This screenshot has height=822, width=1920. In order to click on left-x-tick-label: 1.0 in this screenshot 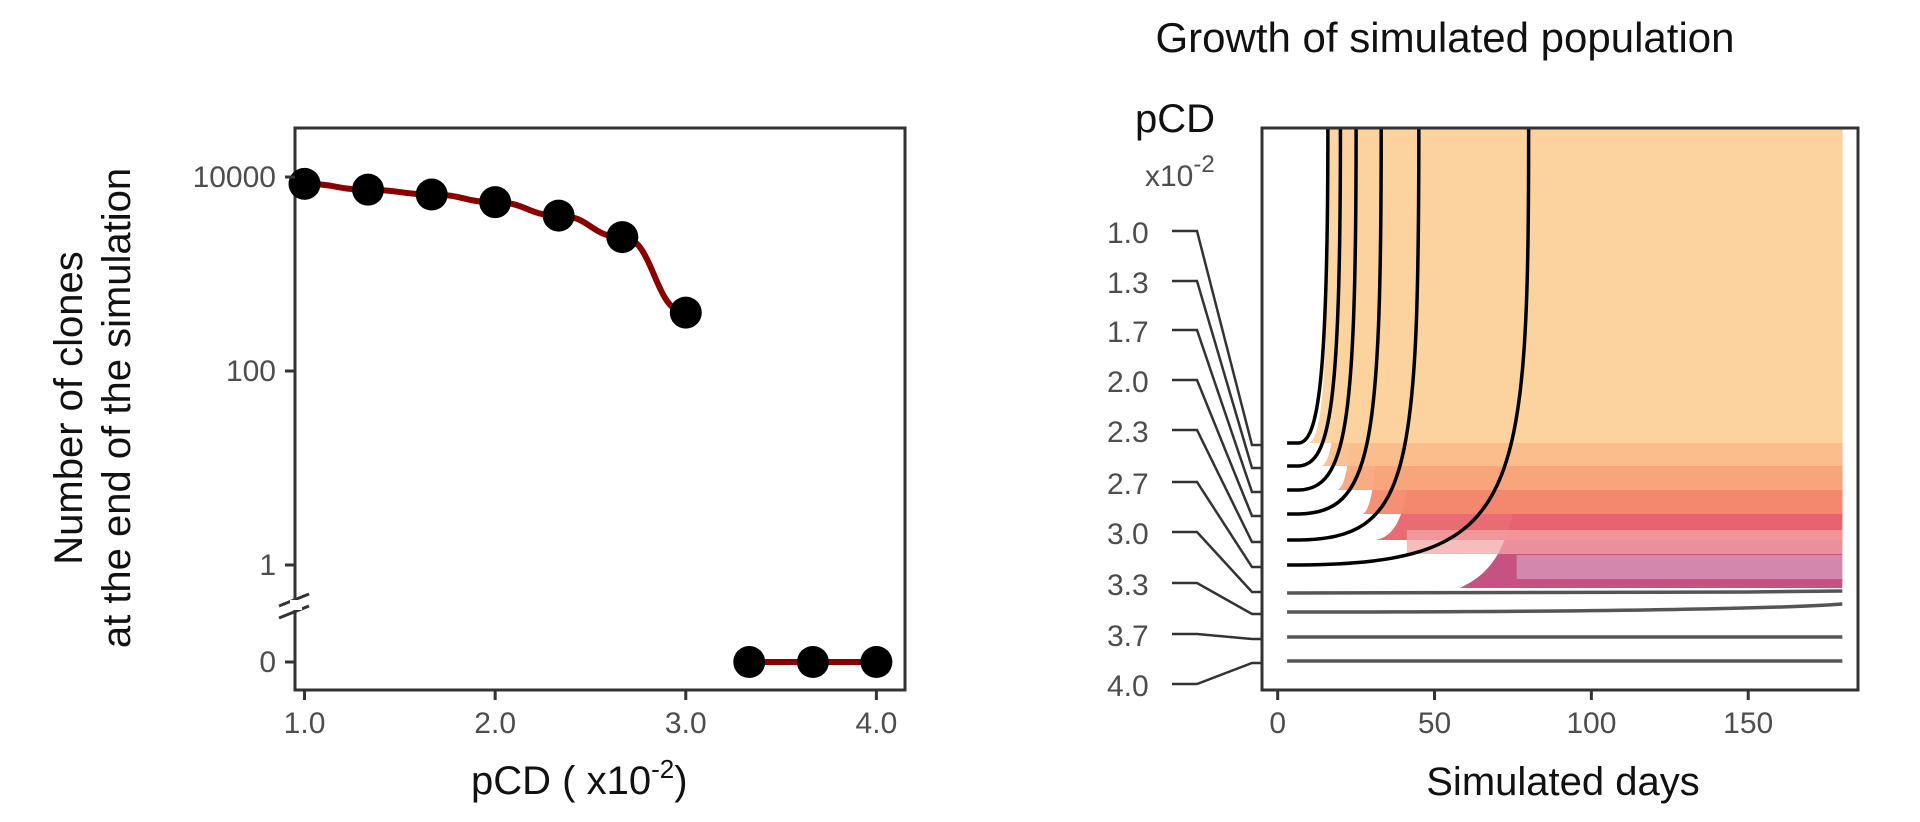, I will do `click(305, 723)`.